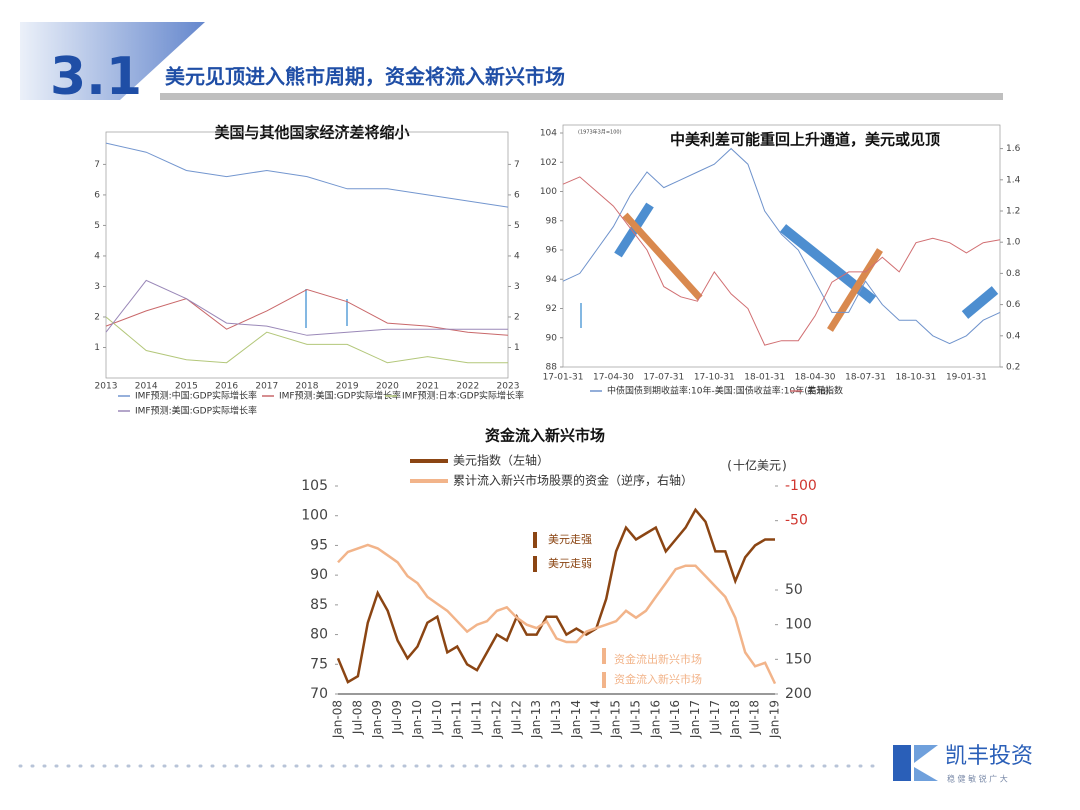  I want to click on y-tick-label: 5, so click(97, 226).